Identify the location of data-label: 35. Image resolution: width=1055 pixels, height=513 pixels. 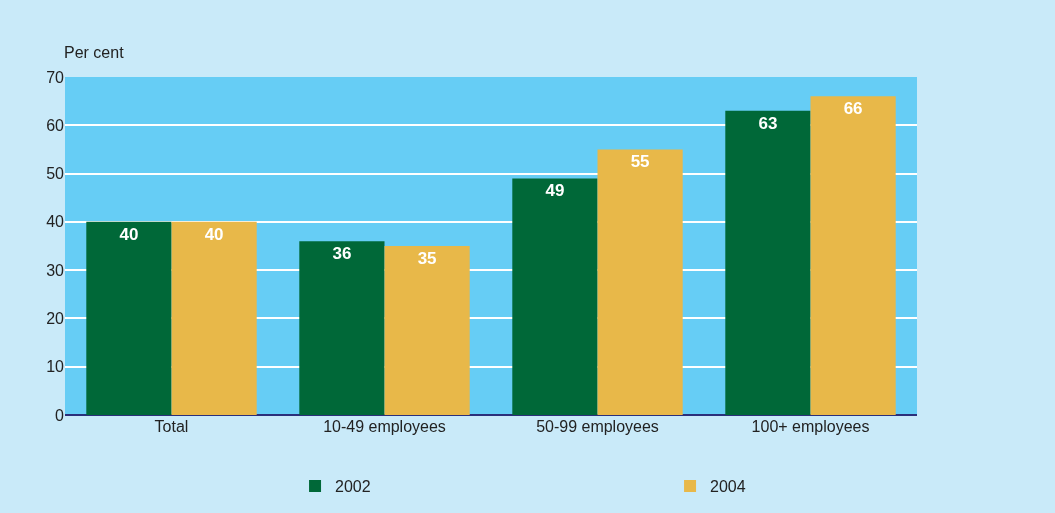
(427, 258).